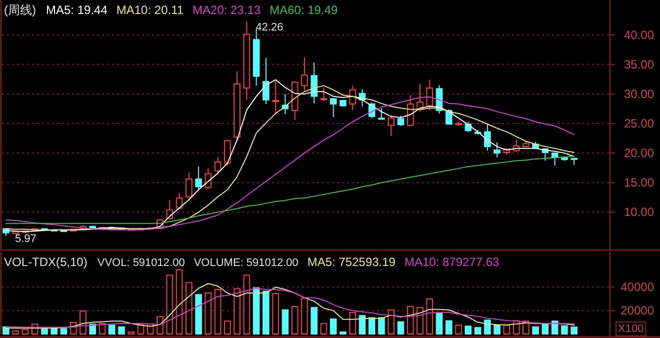  What do you see at coordinates (20, 10) in the screenshot?
I see `chart-title: (周线)` at bounding box center [20, 10].